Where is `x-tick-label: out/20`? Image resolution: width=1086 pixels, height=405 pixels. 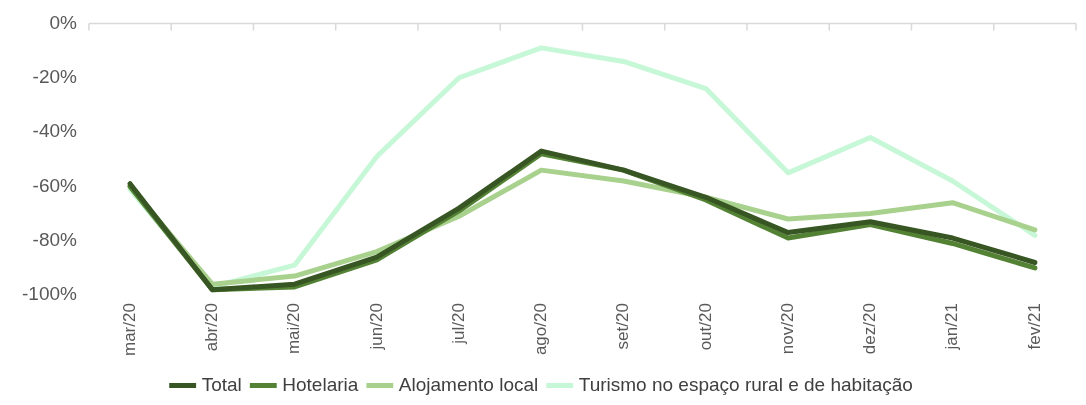
x-tick-label: out/20 is located at coordinates (705, 327).